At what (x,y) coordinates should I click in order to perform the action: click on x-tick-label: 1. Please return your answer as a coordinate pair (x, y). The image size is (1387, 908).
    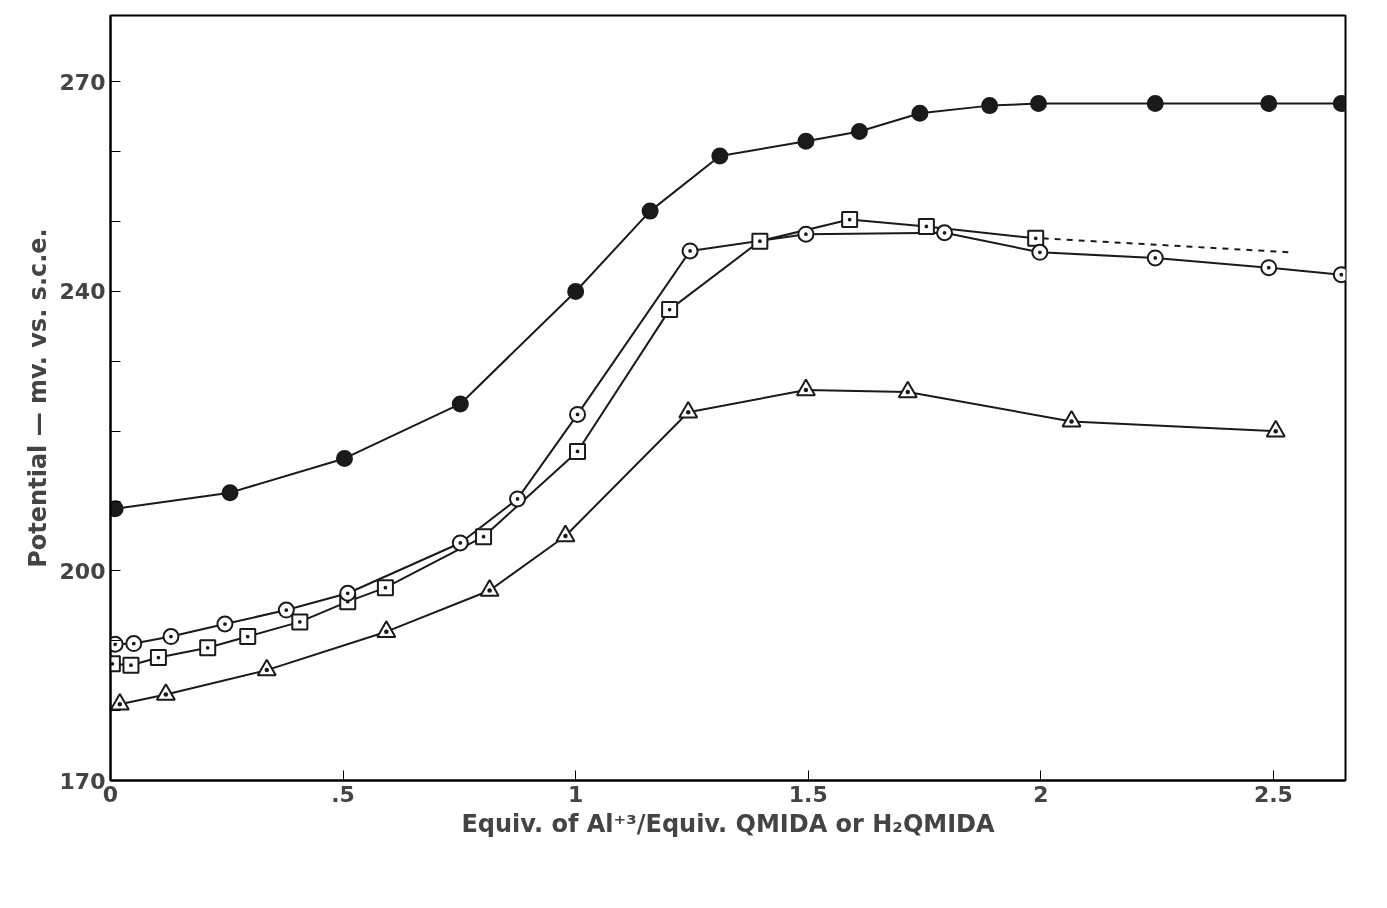
    Looking at the image, I should click on (576, 794).